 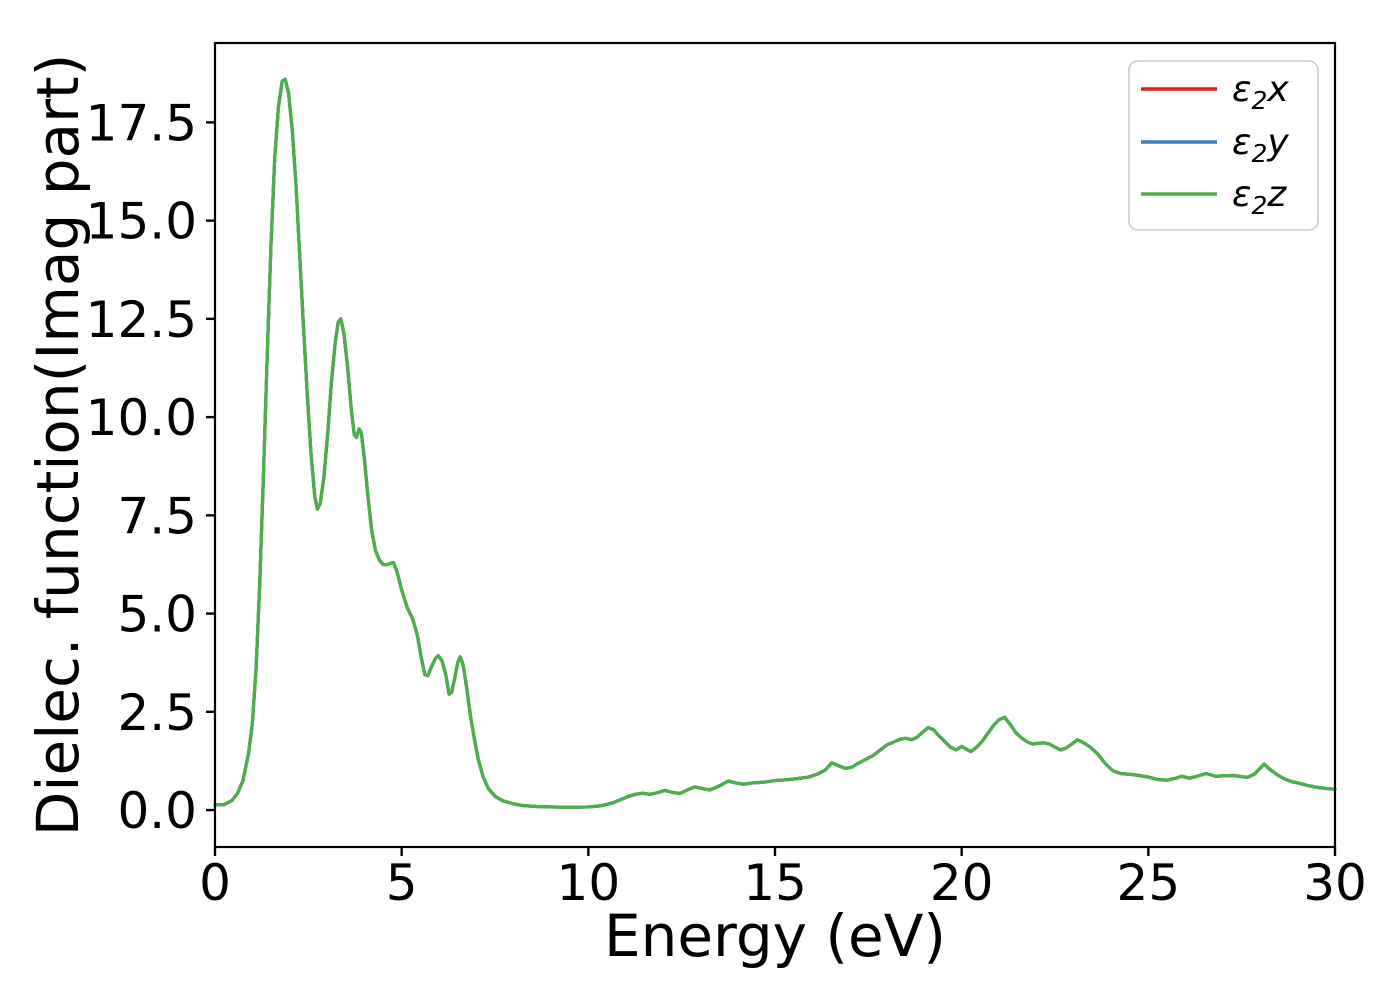 What do you see at coordinates (1149, 883) in the screenshot?
I see `x-tick-label: 25` at bounding box center [1149, 883].